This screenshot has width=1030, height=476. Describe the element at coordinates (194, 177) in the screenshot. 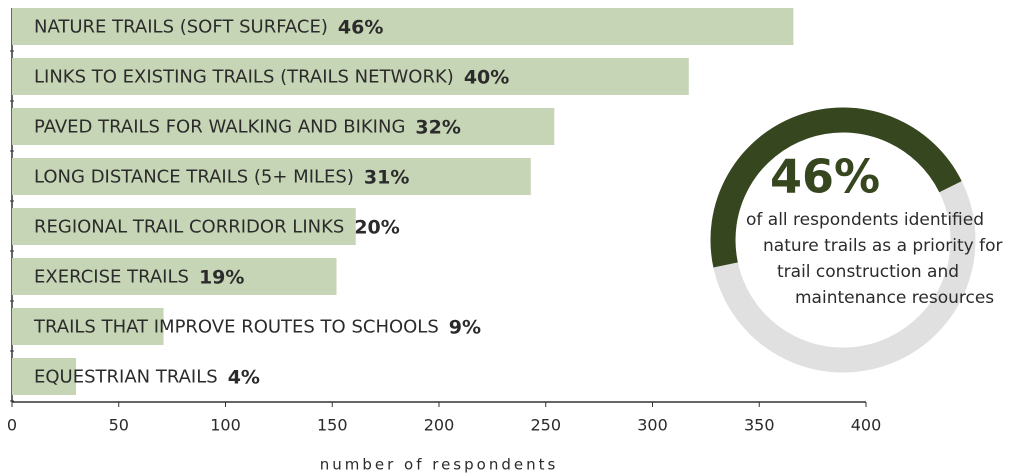

I see `category-name: LONG DISTANCE TRAILS (5+ MILES)` at that location.